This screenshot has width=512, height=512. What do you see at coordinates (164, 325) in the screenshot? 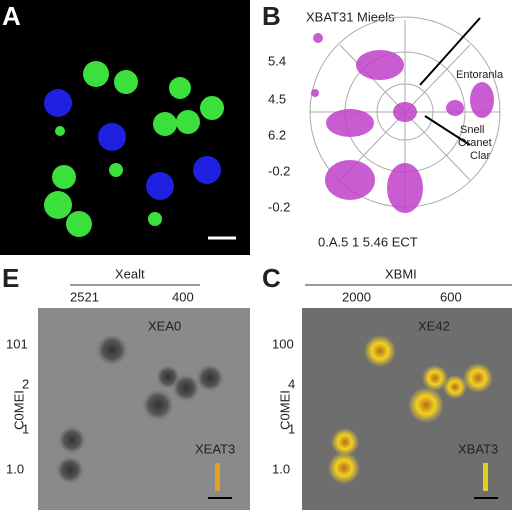
I see `label: XEA0` at bounding box center [164, 325].